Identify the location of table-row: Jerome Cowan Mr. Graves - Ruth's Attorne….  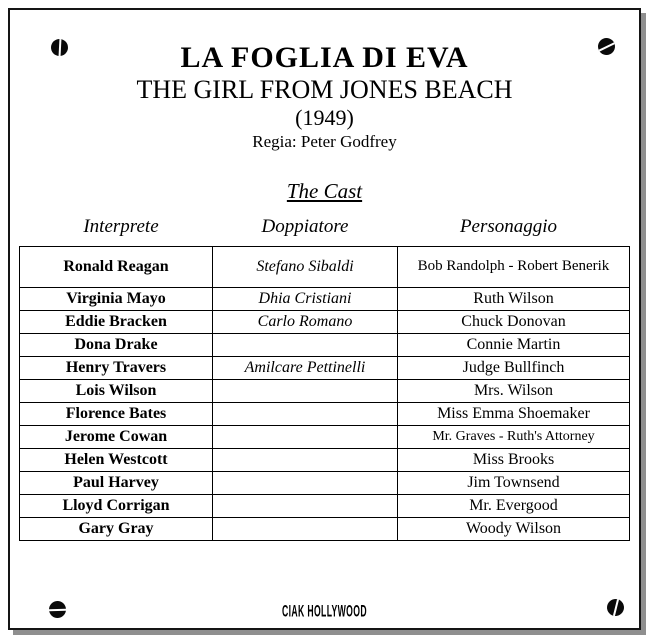
(324, 437).